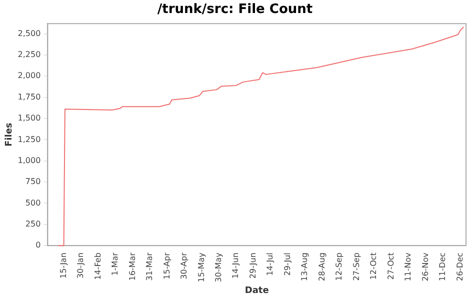  Describe the element at coordinates (29, 160) in the screenshot. I see `y-tick-label: 1,000` at that location.